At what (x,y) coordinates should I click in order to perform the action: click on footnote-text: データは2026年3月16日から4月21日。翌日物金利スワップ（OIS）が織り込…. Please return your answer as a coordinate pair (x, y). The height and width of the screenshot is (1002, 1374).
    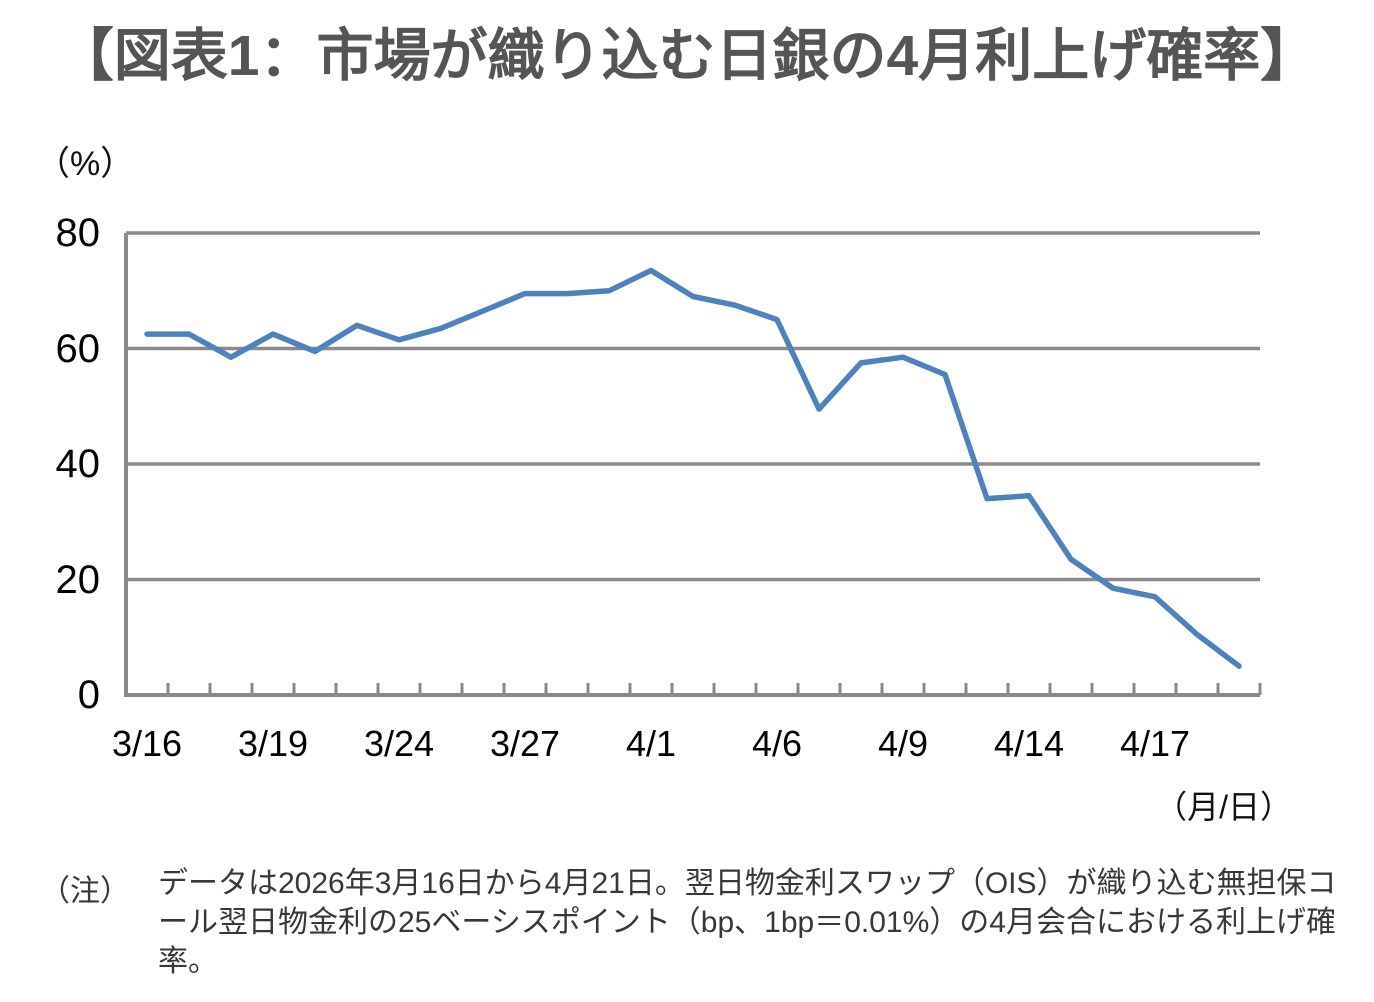
    Looking at the image, I should click on (747, 922).